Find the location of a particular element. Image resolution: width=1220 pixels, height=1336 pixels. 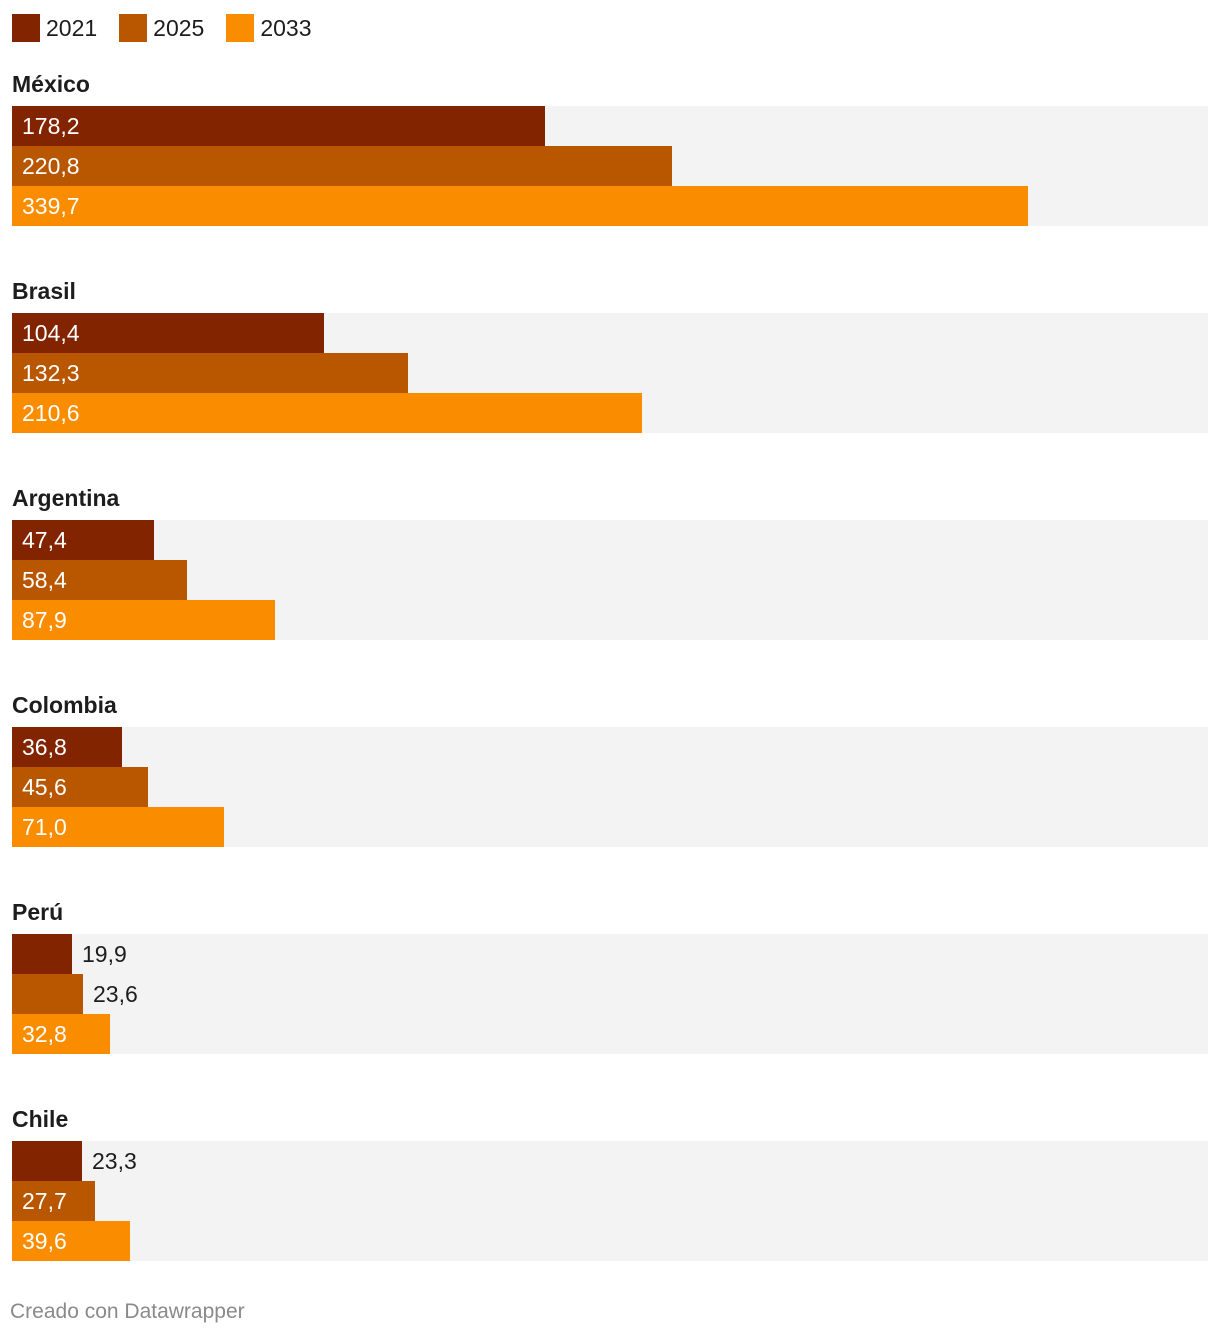

bar-value-label: 47,4 is located at coordinates (44, 540).